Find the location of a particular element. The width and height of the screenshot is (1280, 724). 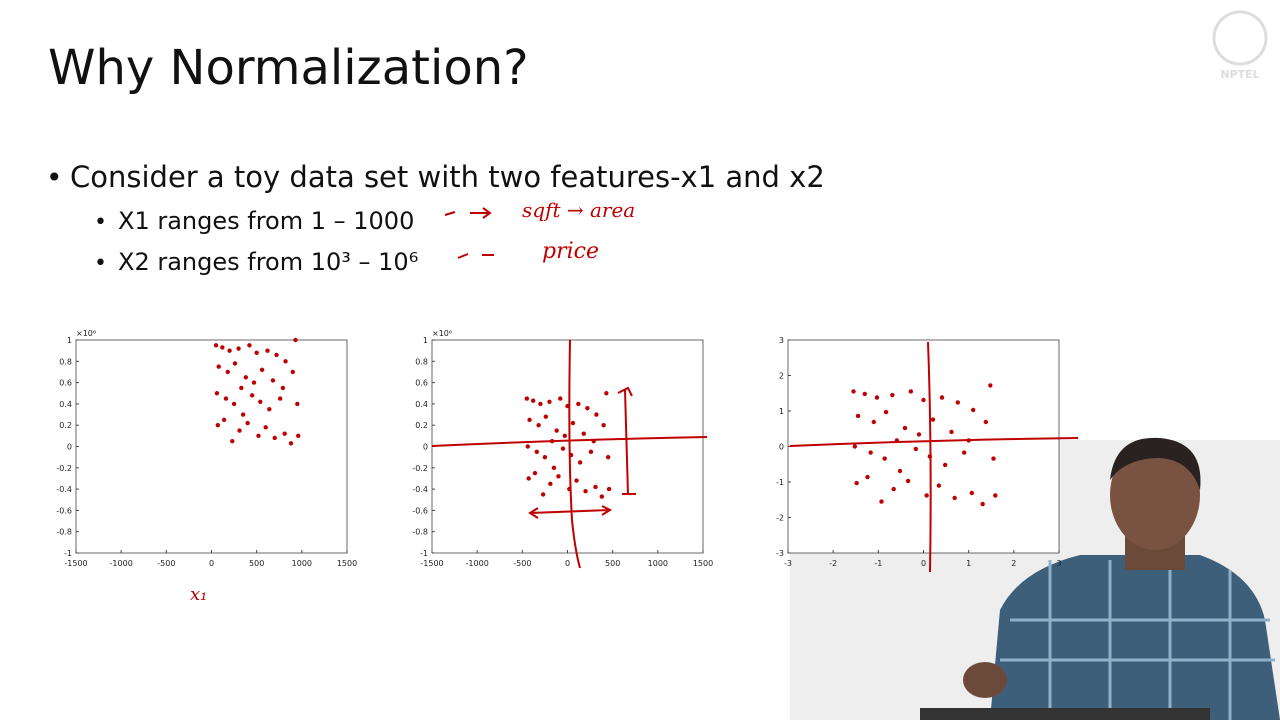

slide-title: Why Normalization? is located at coordinates (288, 68).